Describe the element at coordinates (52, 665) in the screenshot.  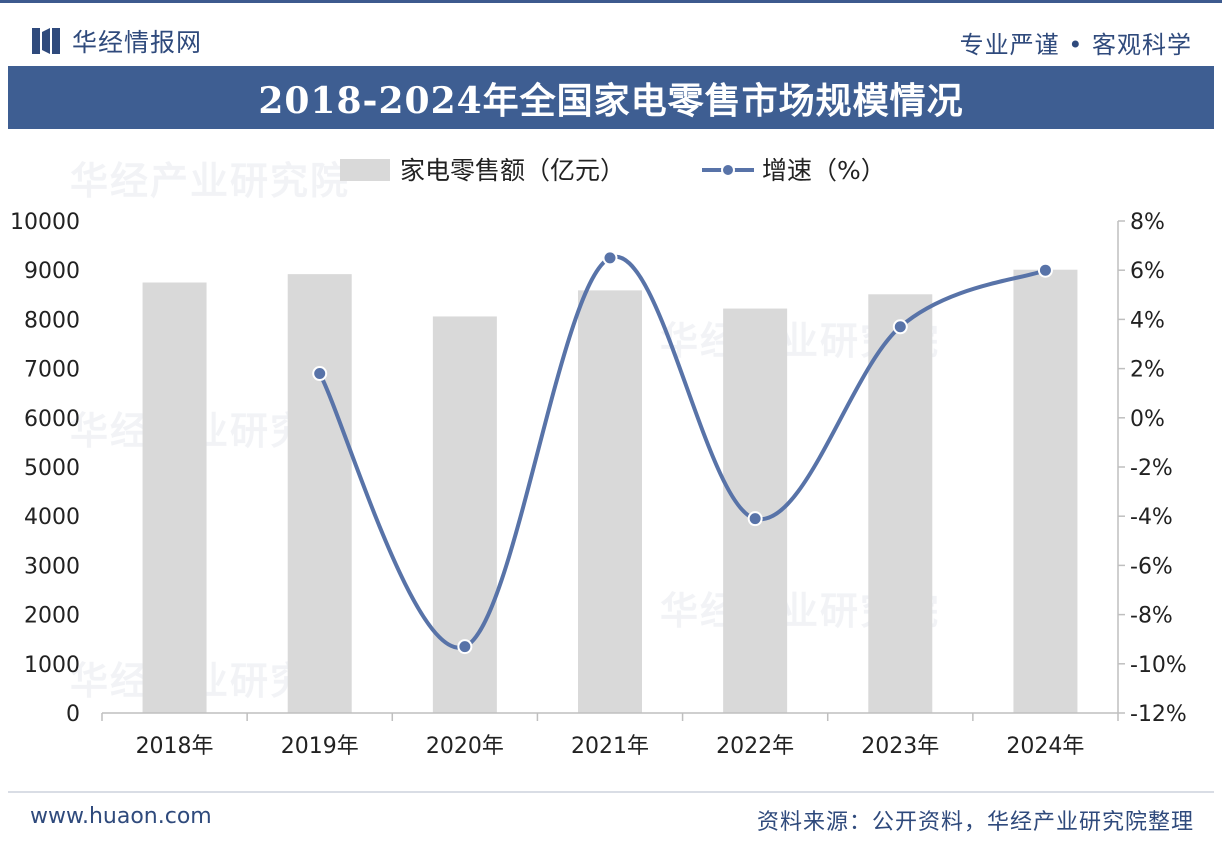
I see `left-tick-label: 1000` at that location.